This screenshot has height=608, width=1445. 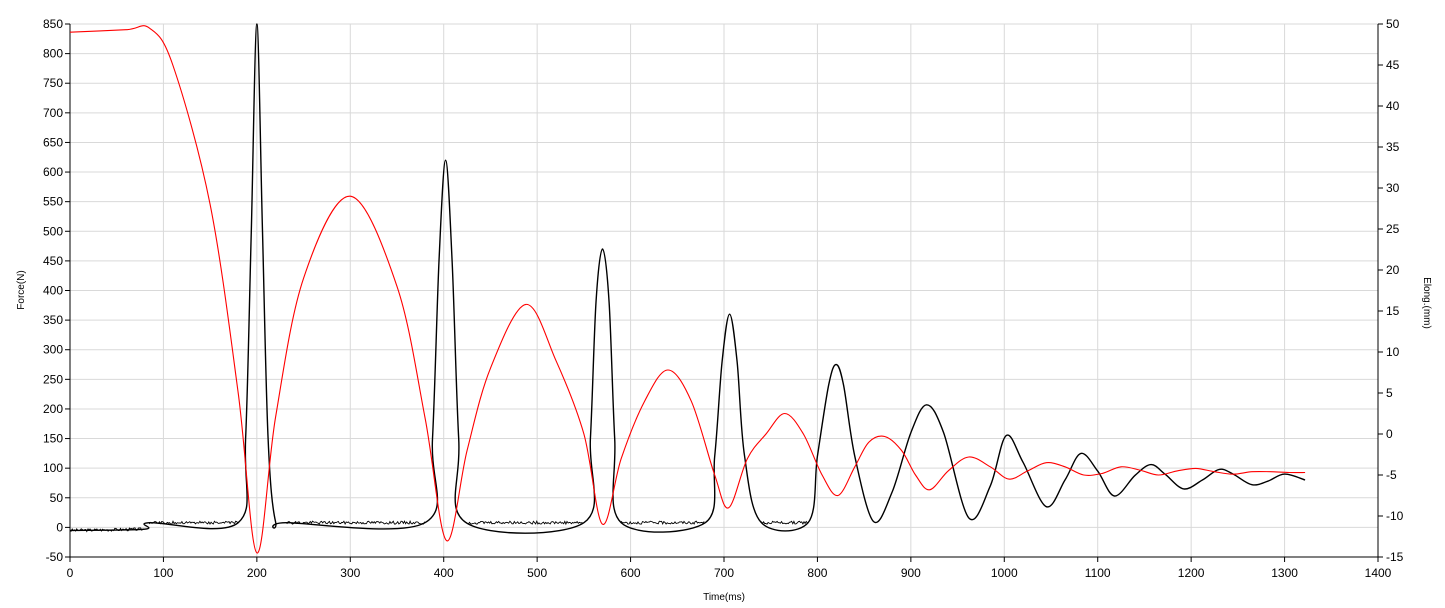 What do you see at coordinates (444, 573) in the screenshot?
I see `x-tick-label: 400` at bounding box center [444, 573].